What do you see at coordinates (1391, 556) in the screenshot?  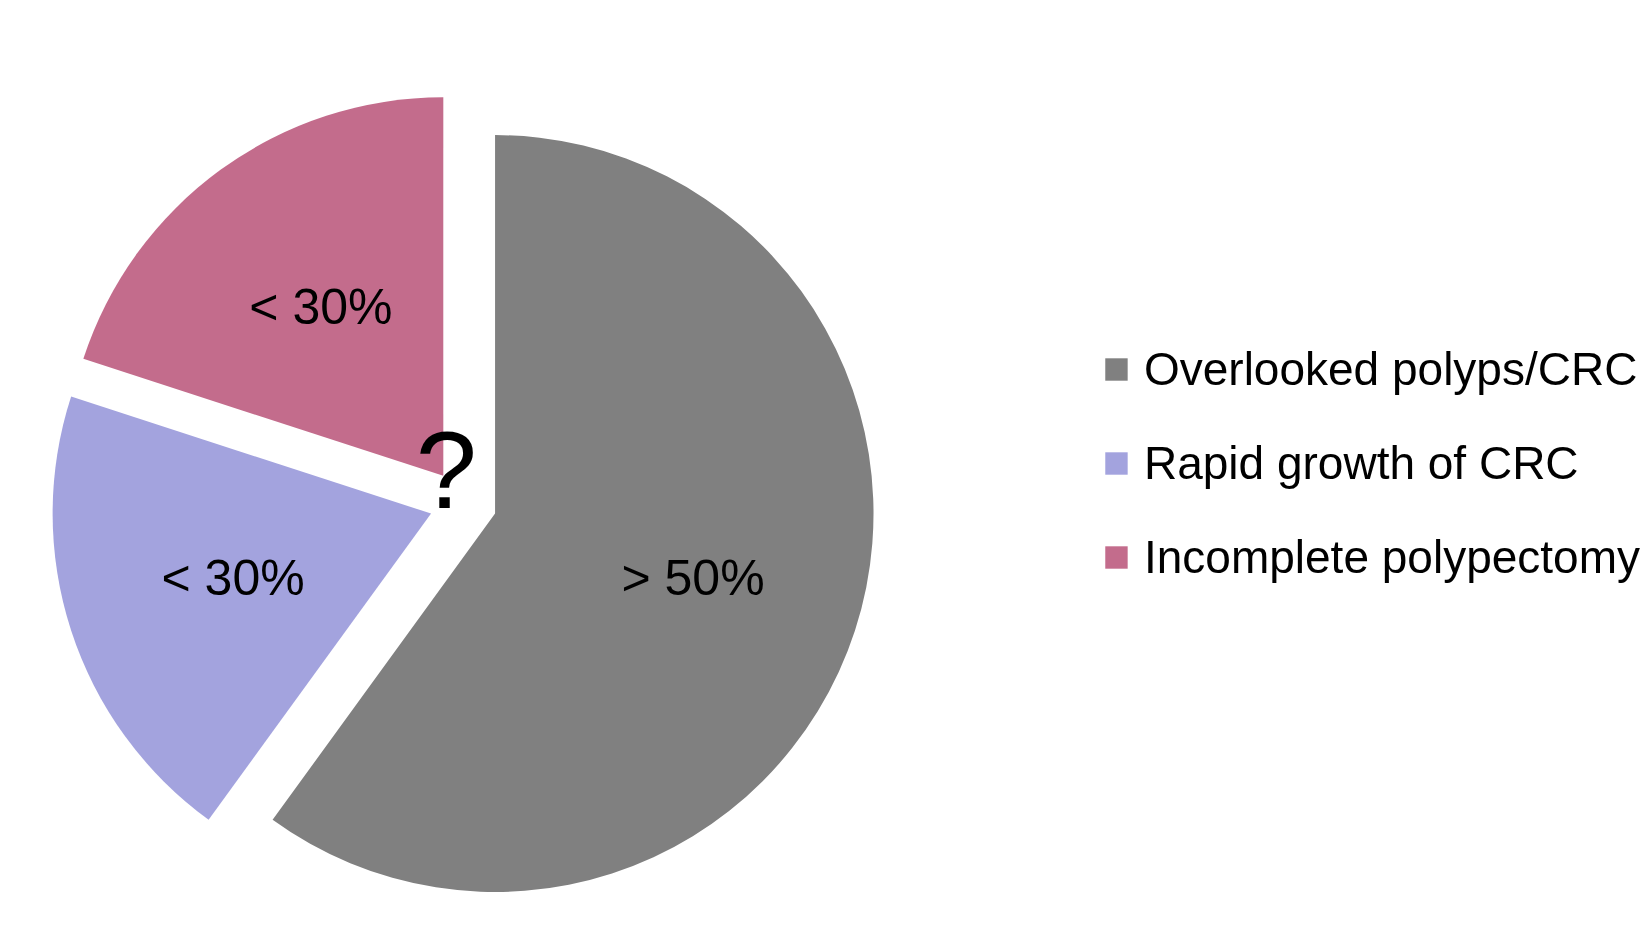 I see `legend-label: Incomplete polypectomy` at bounding box center [1391, 556].